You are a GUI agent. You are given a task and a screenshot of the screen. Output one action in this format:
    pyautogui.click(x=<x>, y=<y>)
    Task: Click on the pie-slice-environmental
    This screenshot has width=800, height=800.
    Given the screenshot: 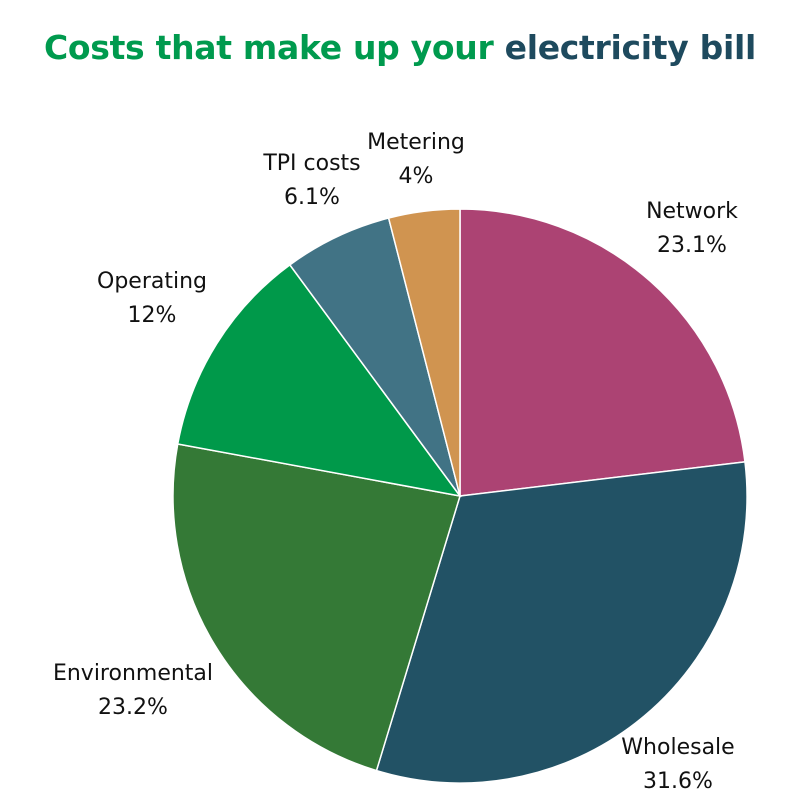 What is the action you would take?
    pyautogui.click(x=316, y=607)
    